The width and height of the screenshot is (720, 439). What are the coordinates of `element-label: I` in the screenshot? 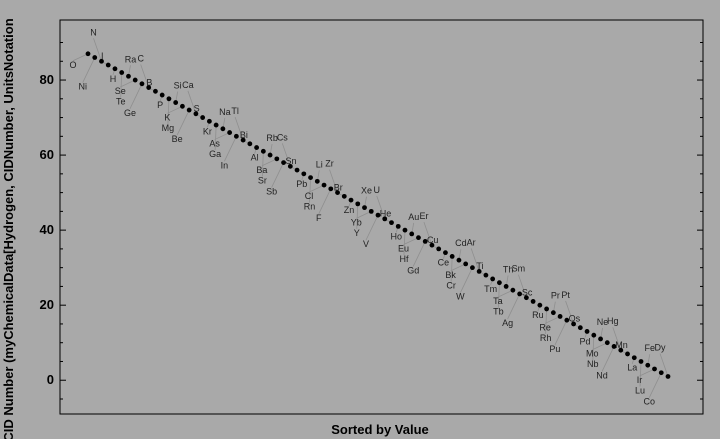 It's located at (102, 56).